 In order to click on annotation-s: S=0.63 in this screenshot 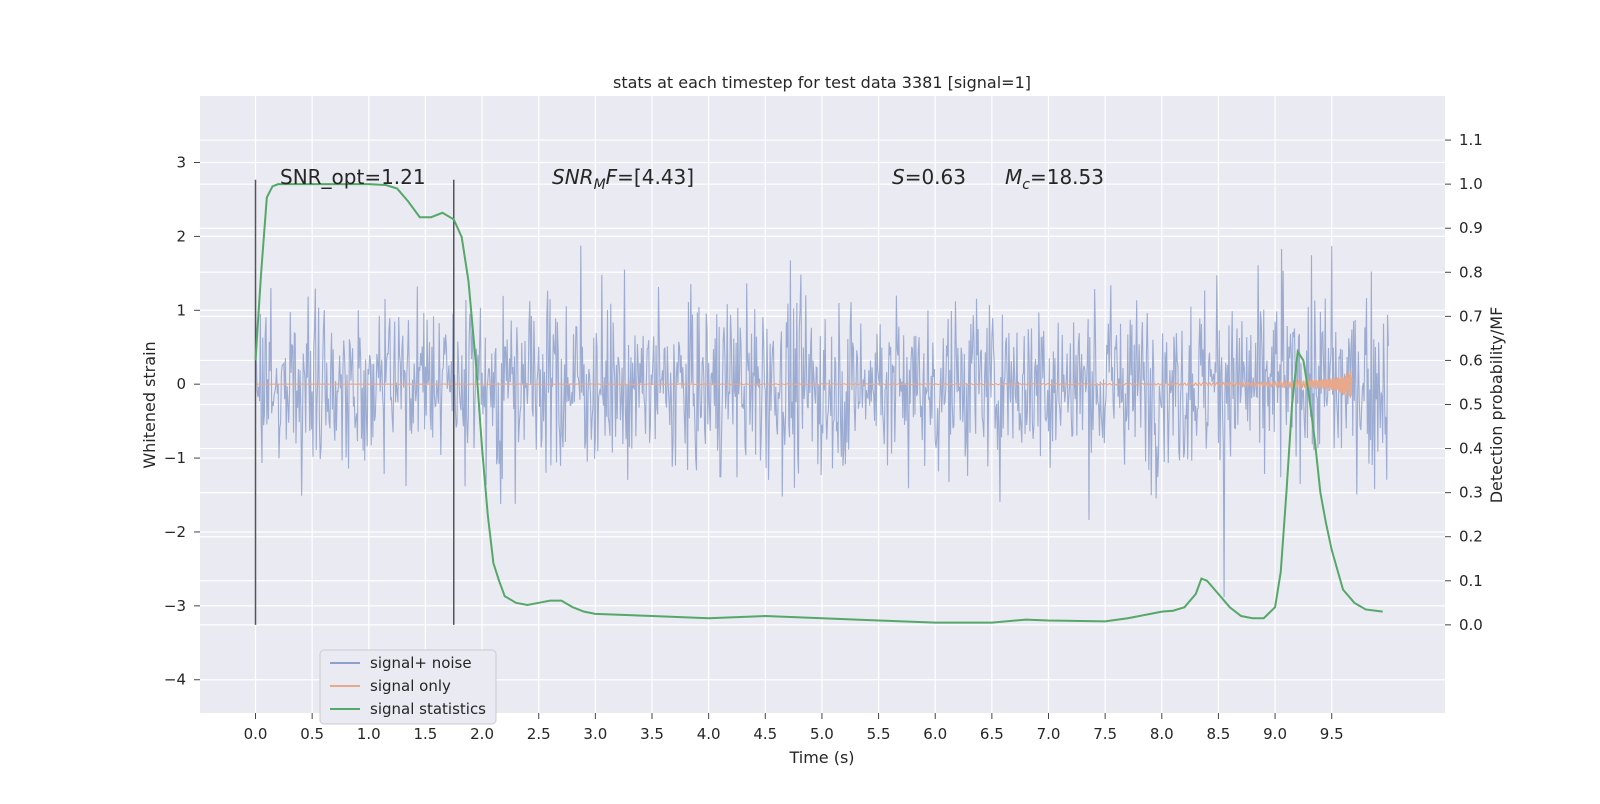, I will do `click(929, 177)`.